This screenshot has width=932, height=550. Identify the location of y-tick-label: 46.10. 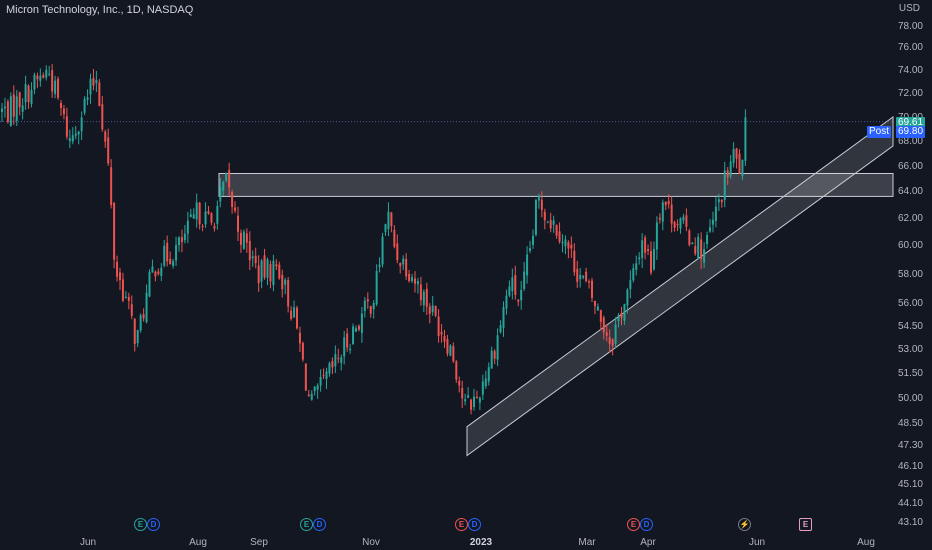
(910, 466).